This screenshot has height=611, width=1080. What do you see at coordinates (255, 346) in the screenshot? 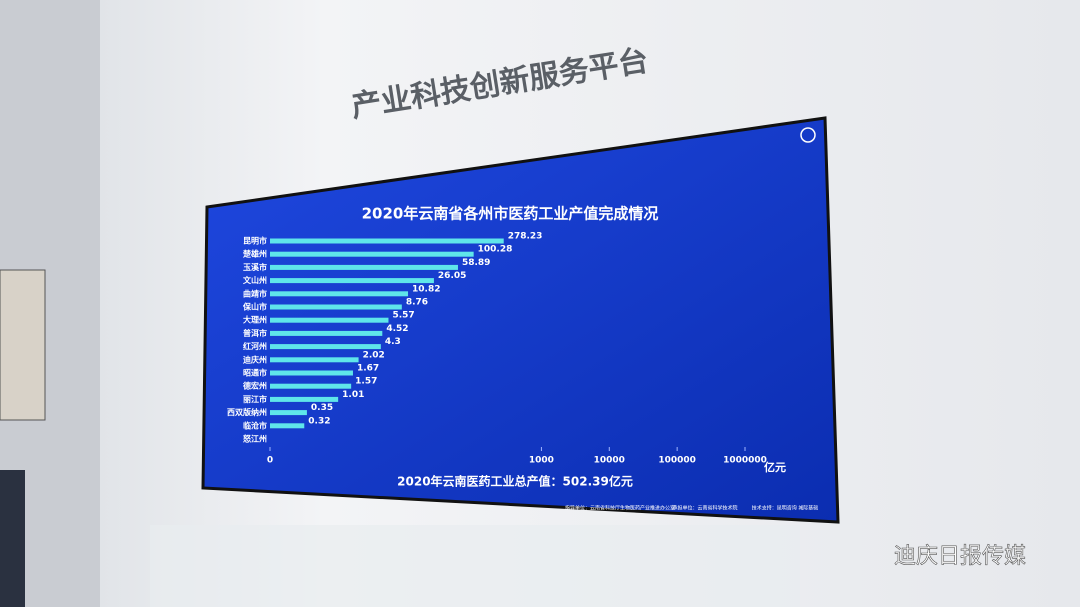
I see `y-tick-label: 红河州` at bounding box center [255, 346].